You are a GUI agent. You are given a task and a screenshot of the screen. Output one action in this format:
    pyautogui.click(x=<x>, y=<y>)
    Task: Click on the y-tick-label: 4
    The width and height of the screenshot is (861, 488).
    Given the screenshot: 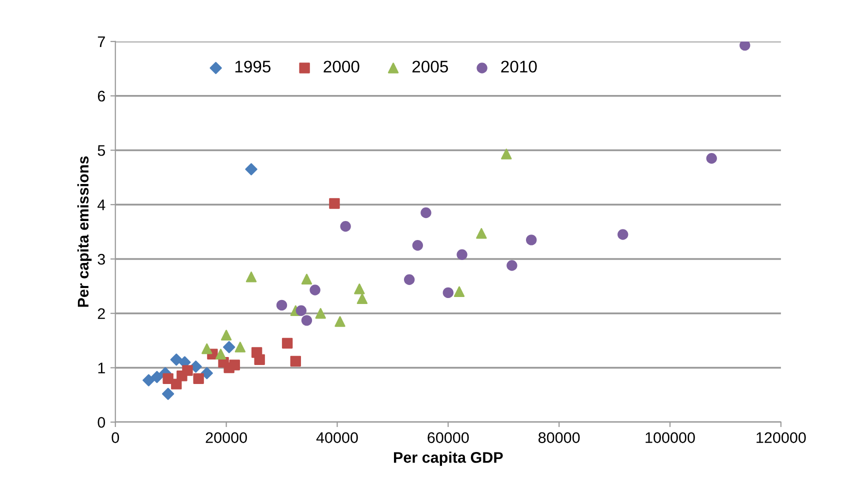 What is the action you would take?
    pyautogui.click(x=102, y=205)
    